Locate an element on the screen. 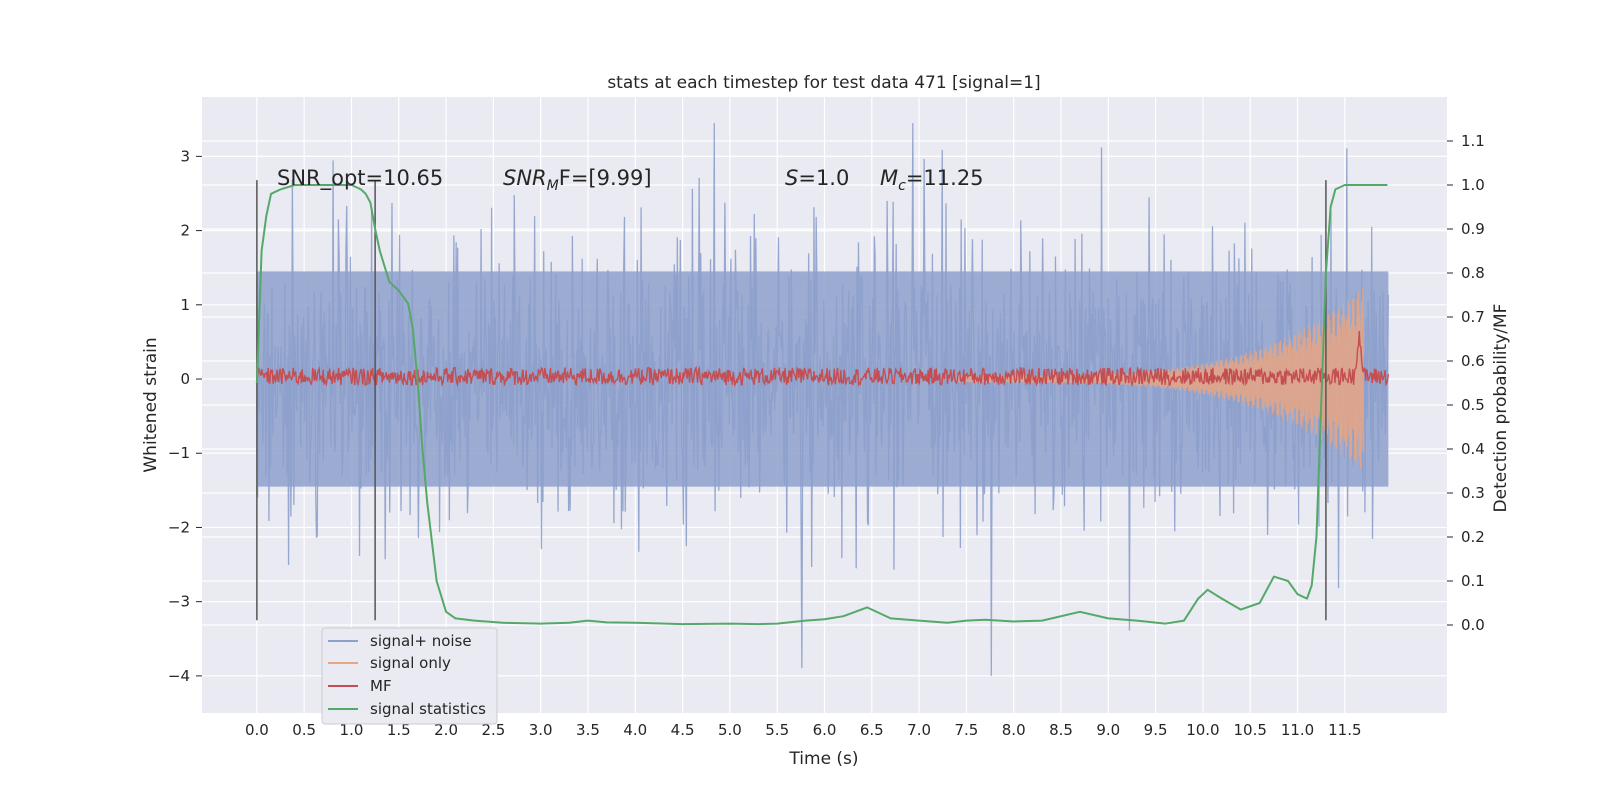 The height and width of the screenshot is (800, 1600). x-tick-label: 5.0 is located at coordinates (730, 730).